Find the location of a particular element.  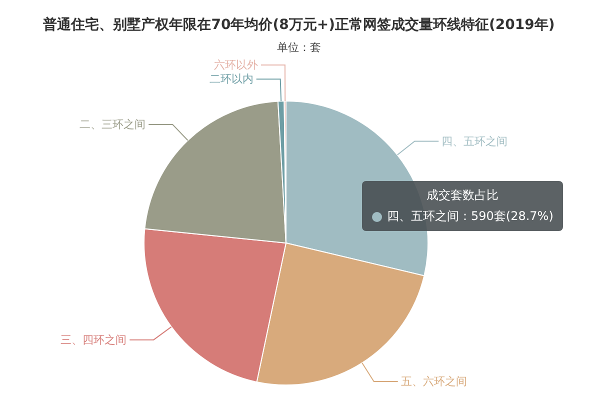

slice-label: 五、六环之间 is located at coordinates (433, 381).